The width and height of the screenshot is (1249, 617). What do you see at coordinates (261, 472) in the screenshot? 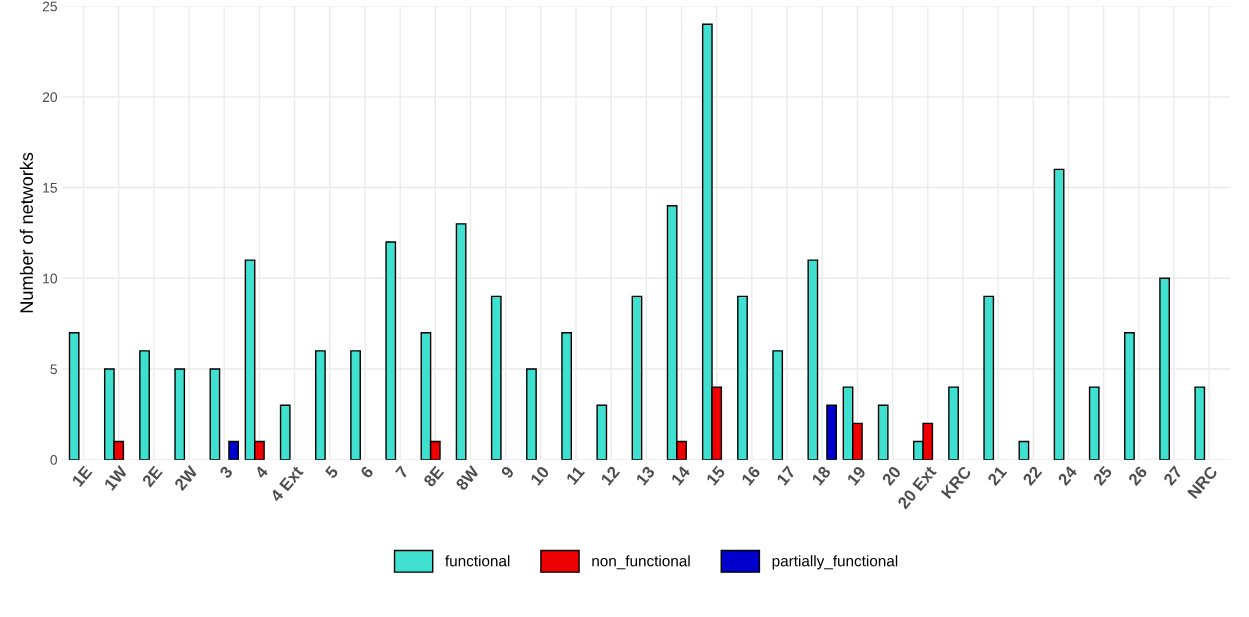
I see `x-tick-label: 4` at bounding box center [261, 472].